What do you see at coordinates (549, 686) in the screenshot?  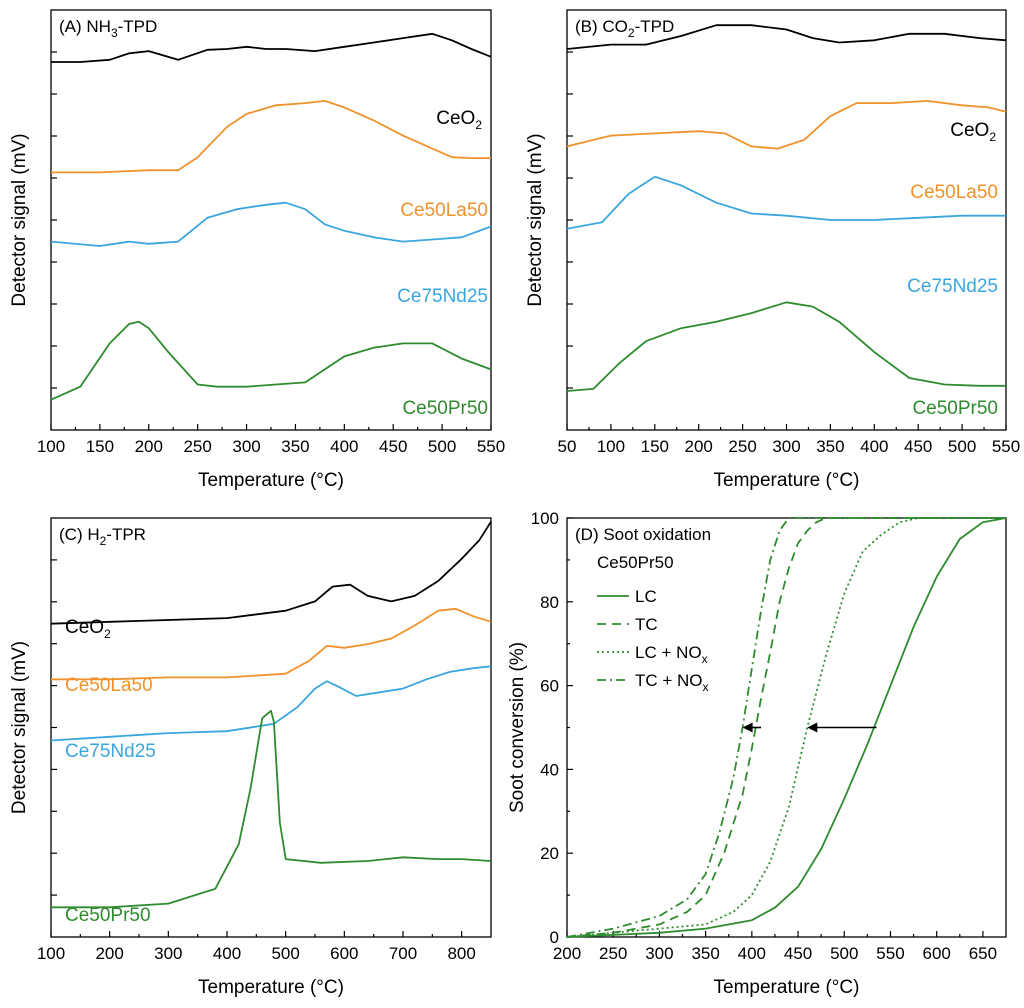 I see `y-tick-label: 60` at bounding box center [549, 686].